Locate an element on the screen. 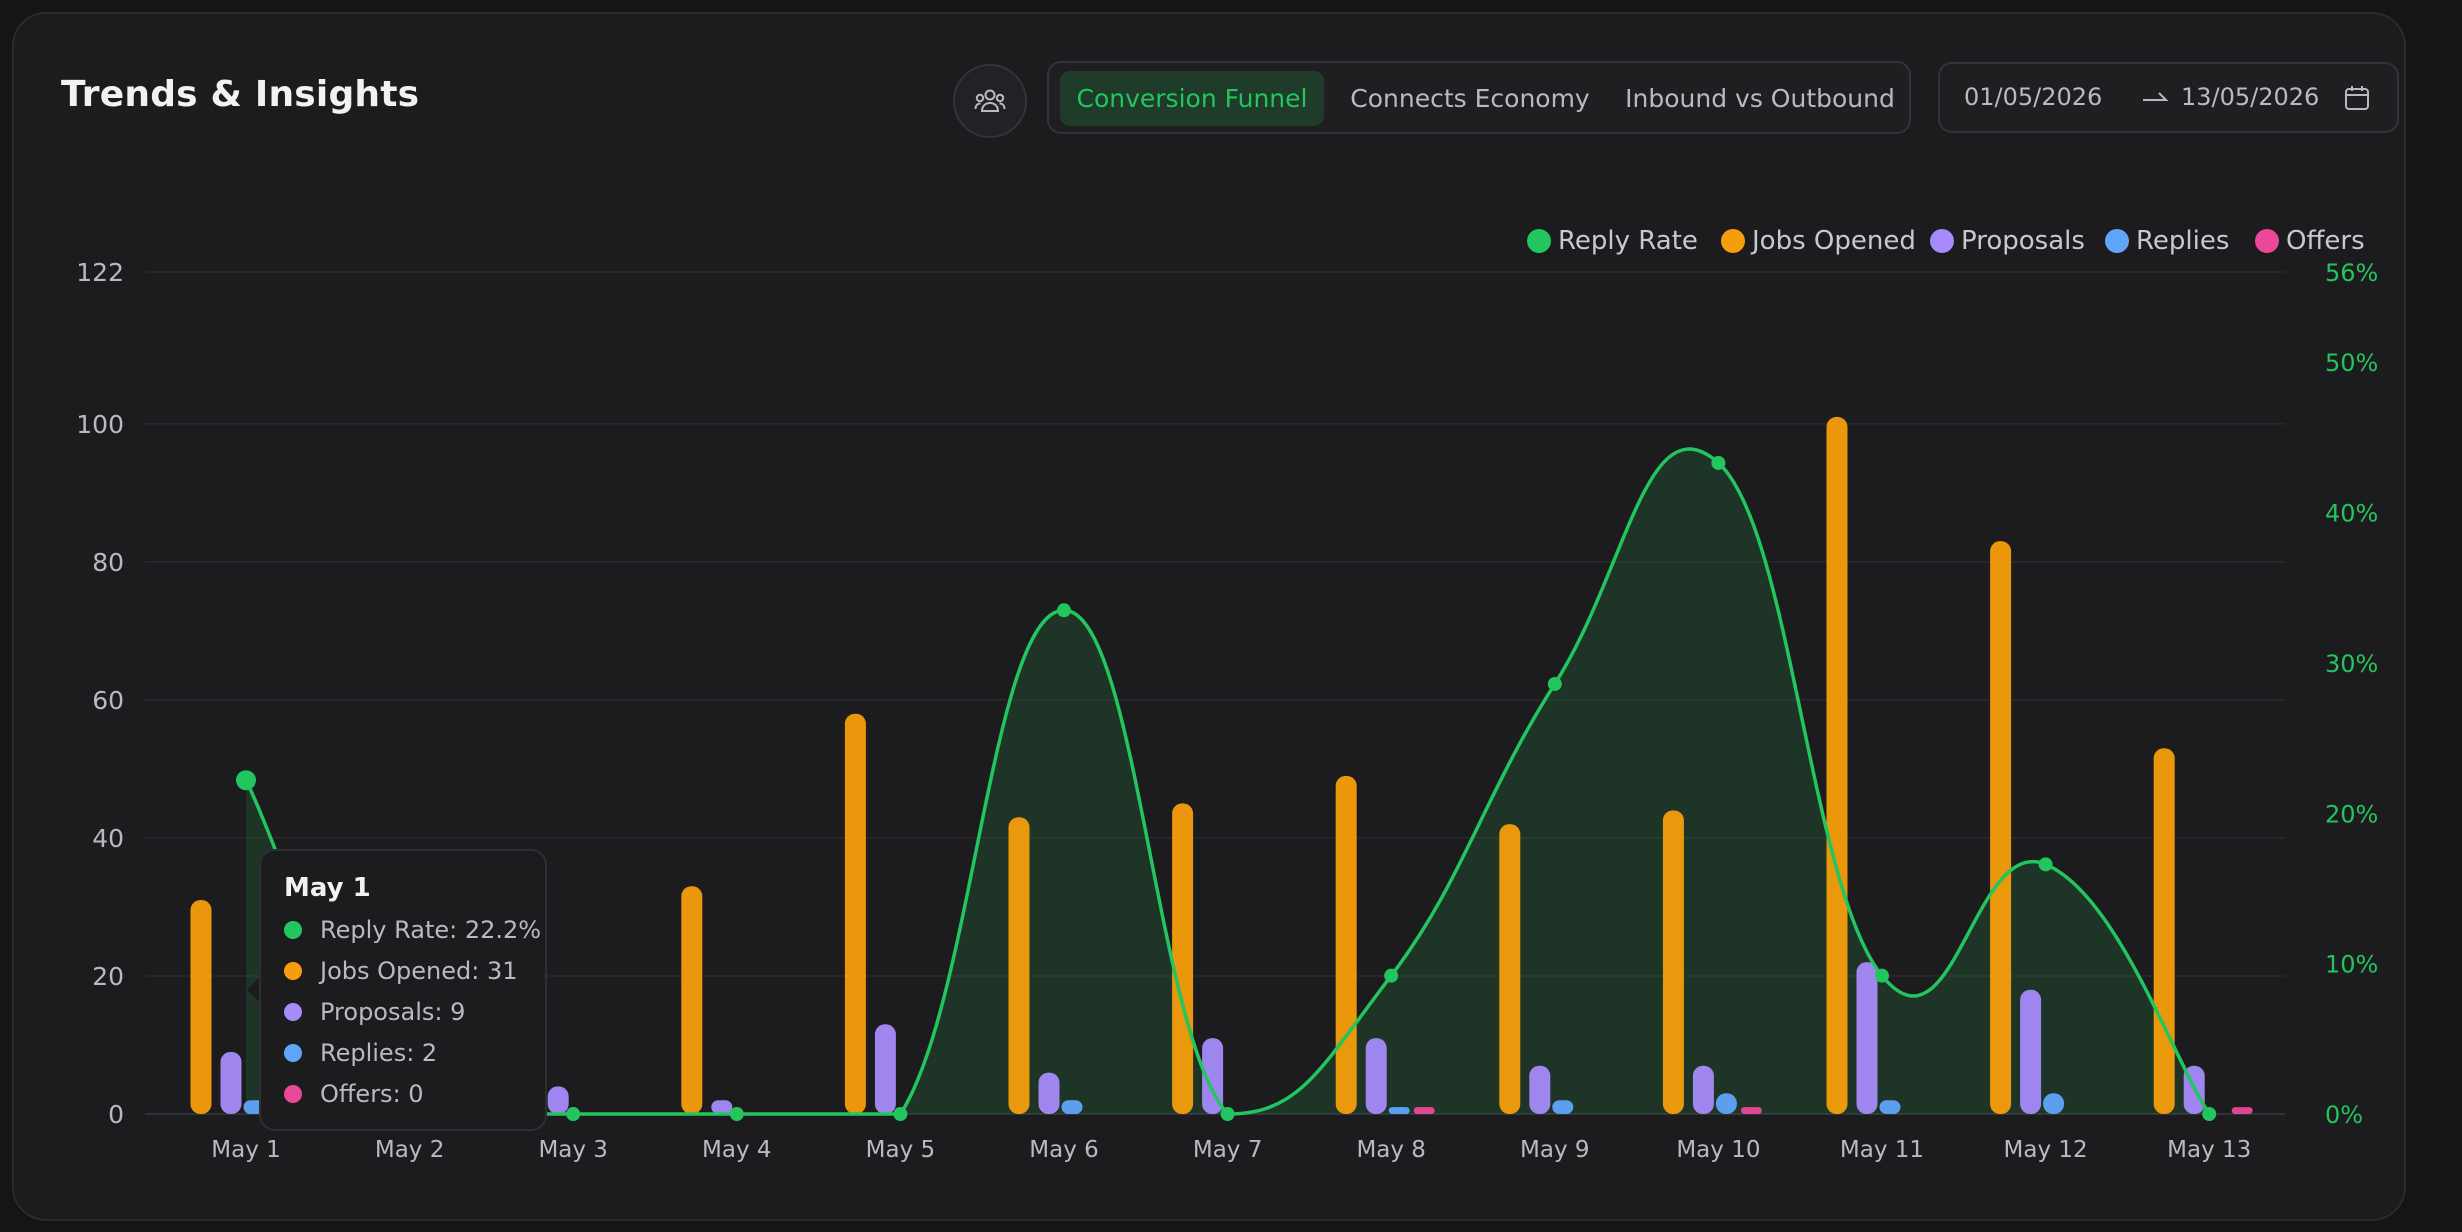  y-right-tick-label: 30% is located at coordinates (2351, 664).